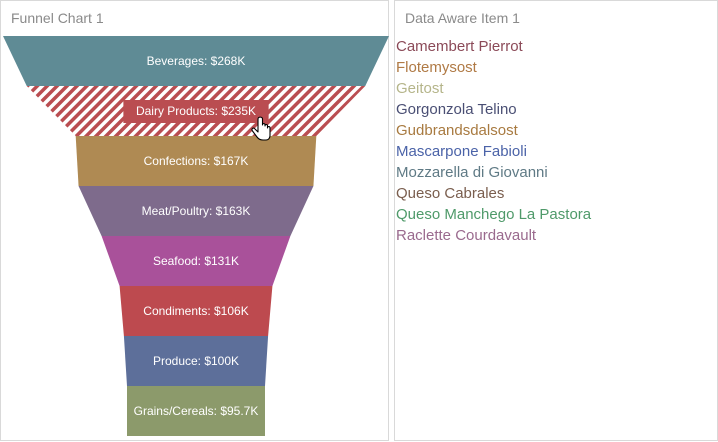 This screenshot has width=718, height=442. I want to click on funnel-segment-label: Grains/Cereals: $95.7K, so click(196, 411).